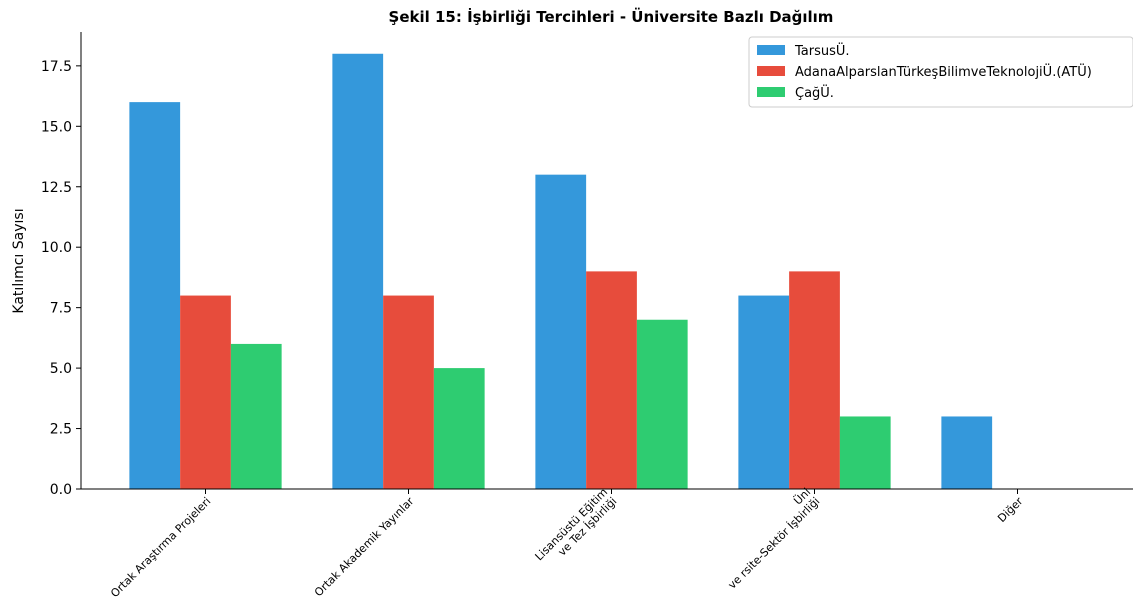 Image resolution: width=1133 pixels, height=614 pixels. I want to click on legend-frame, so click(940, 72).